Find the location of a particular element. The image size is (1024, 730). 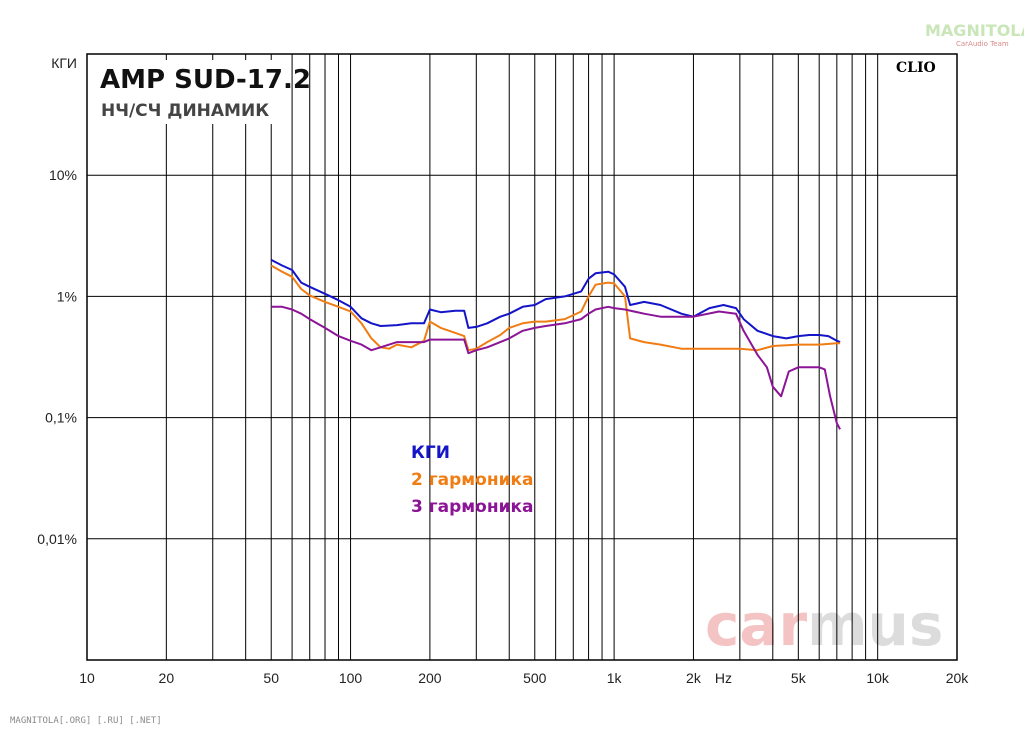

y-tick-labels: КГИ 10% 1% 0,1% 0,01% is located at coordinates (57, 301).